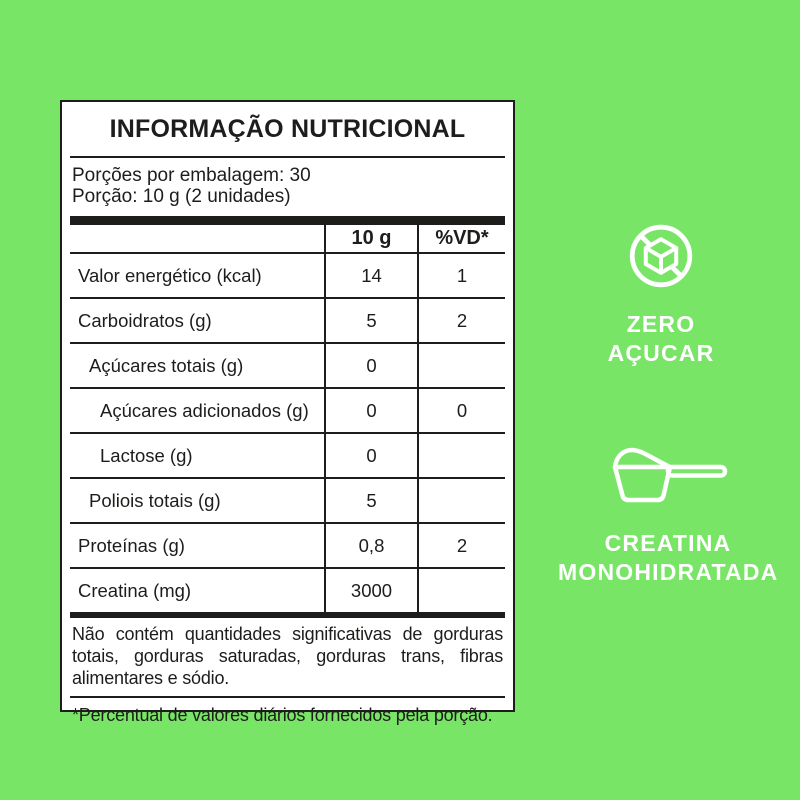 Image resolution: width=800 pixels, height=800 pixels. I want to click on nutrient-label: Carboidratos (g), so click(145, 320).